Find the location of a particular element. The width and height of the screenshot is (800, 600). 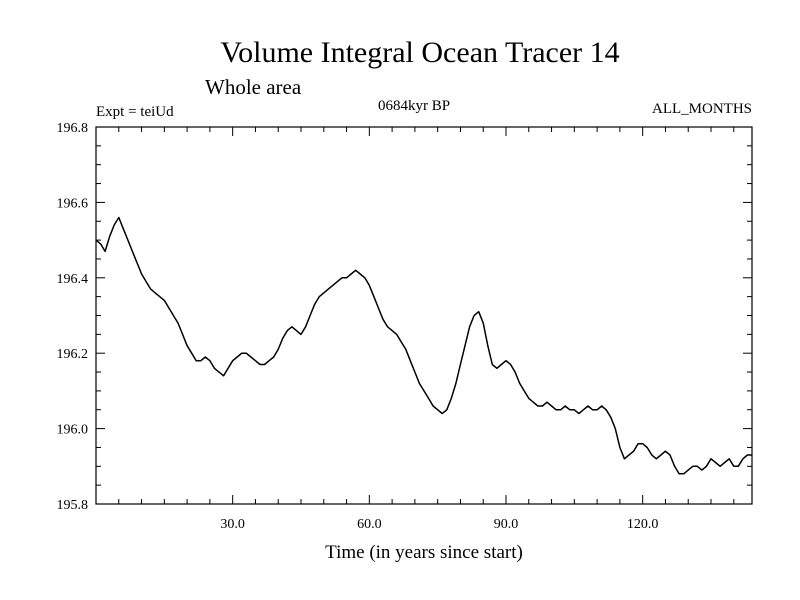

months-label: ALL_MONTHS is located at coordinates (702, 109).